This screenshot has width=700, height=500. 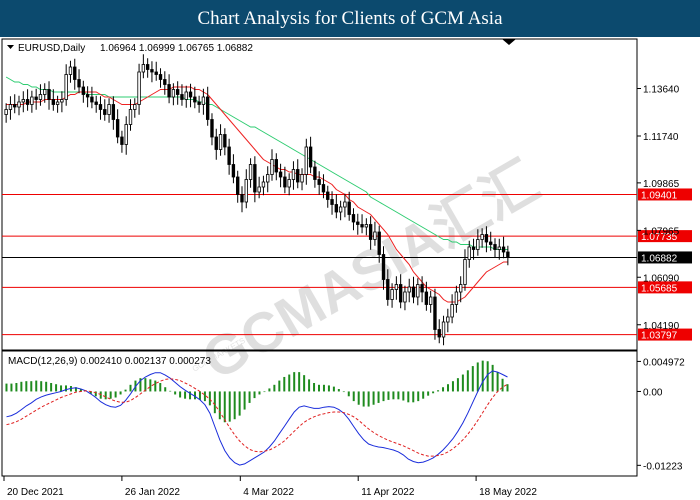 I want to click on level-price-label: 1.07735, so click(x=659, y=237).